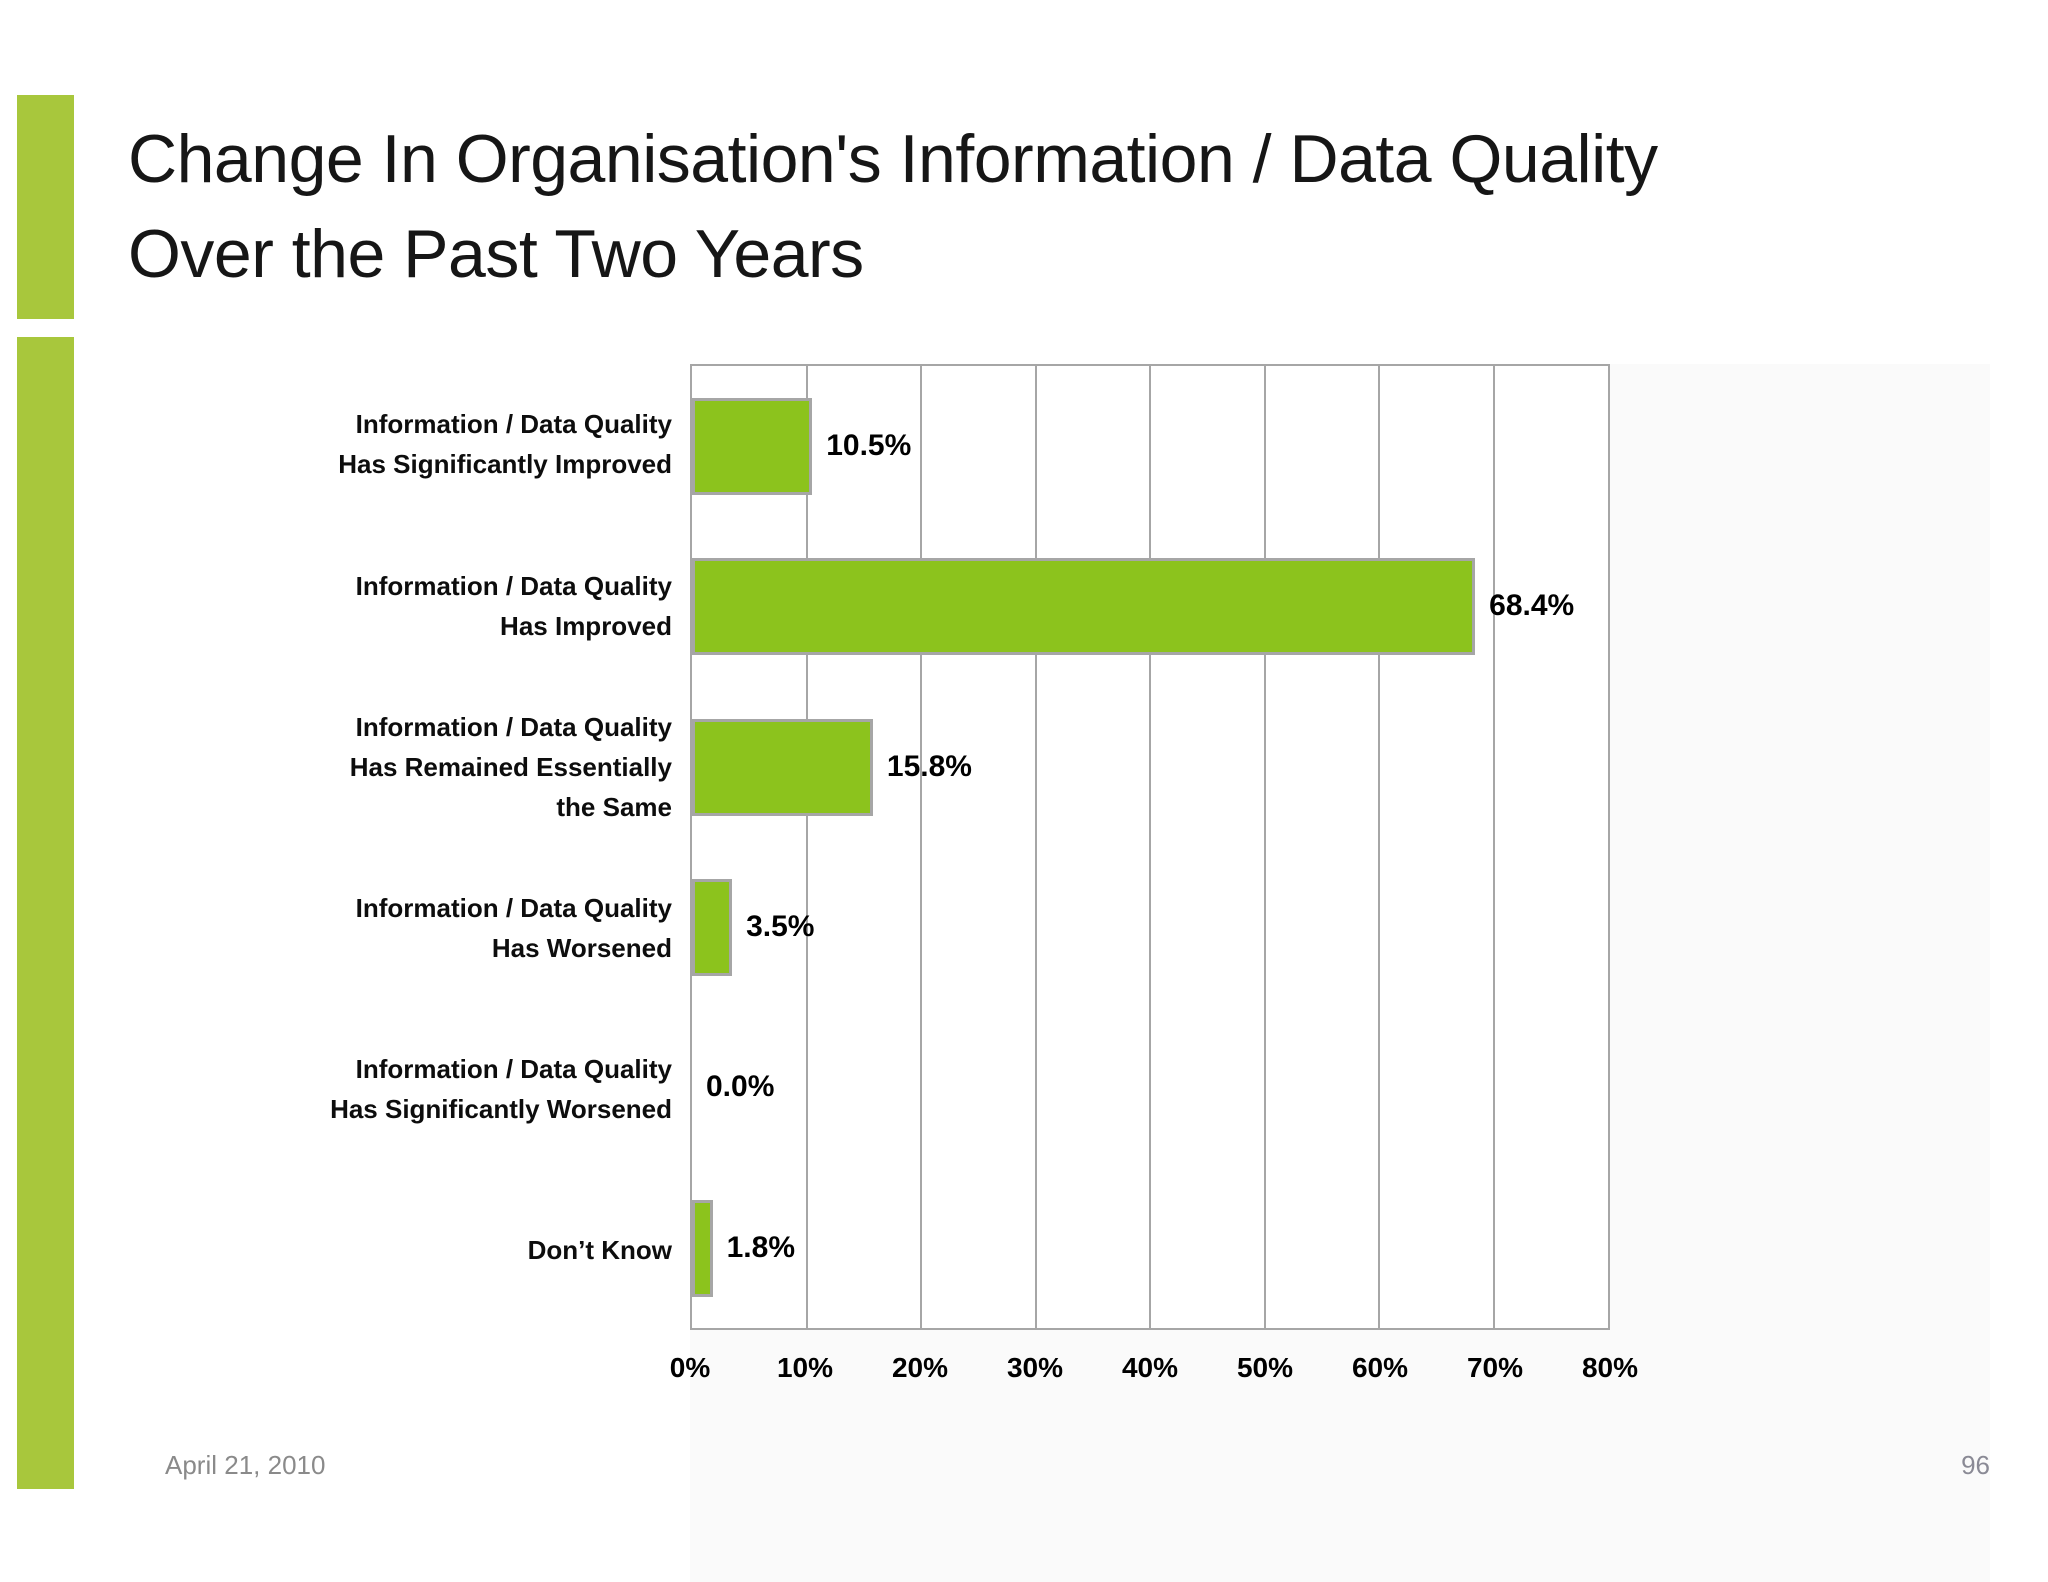 This screenshot has width=2048, height=1582. What do you see at coordinates (396, 1250) in the screenshot?
I see `category-label: Don’t Know` at bounding box center [396, 1250].